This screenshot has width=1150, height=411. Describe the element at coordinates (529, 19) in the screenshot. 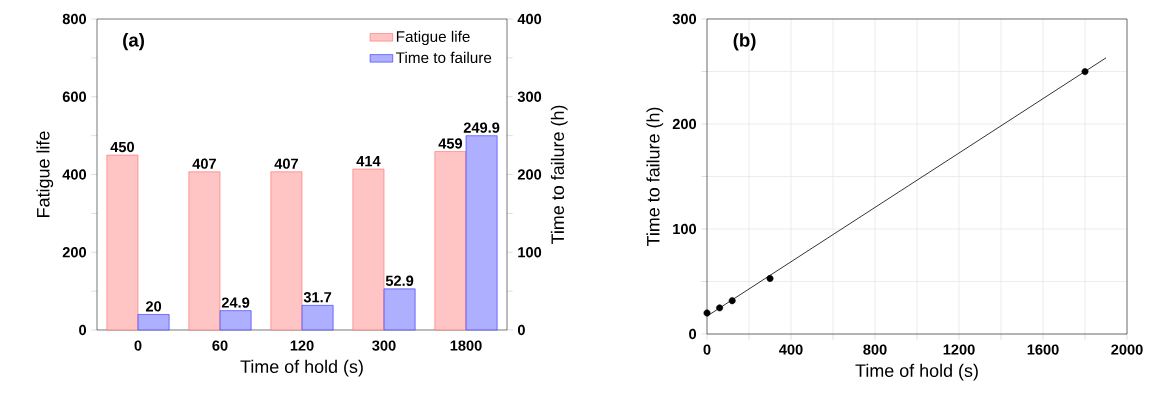

I see `y2-tick-label: 400` at that location.